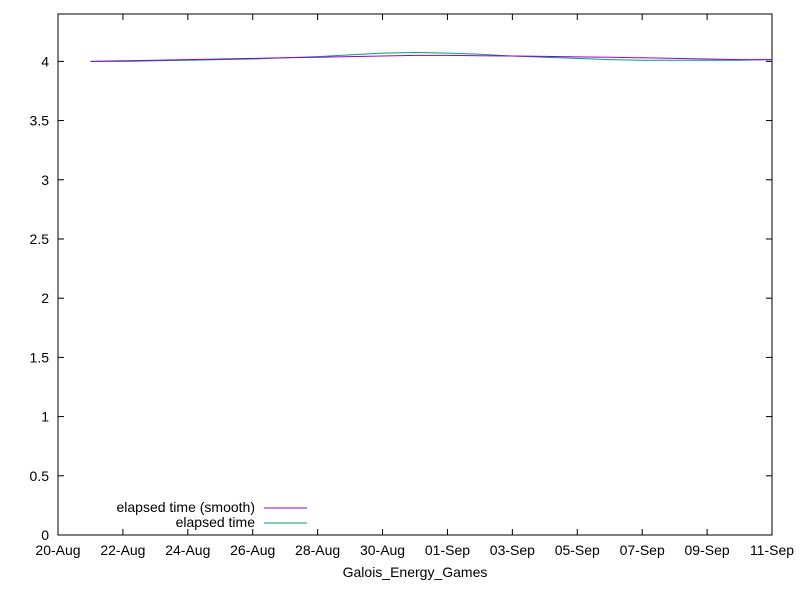 This screenshot has width=800, height=600. I want to click on y-tick-label: 0.5, so click(40, 476).